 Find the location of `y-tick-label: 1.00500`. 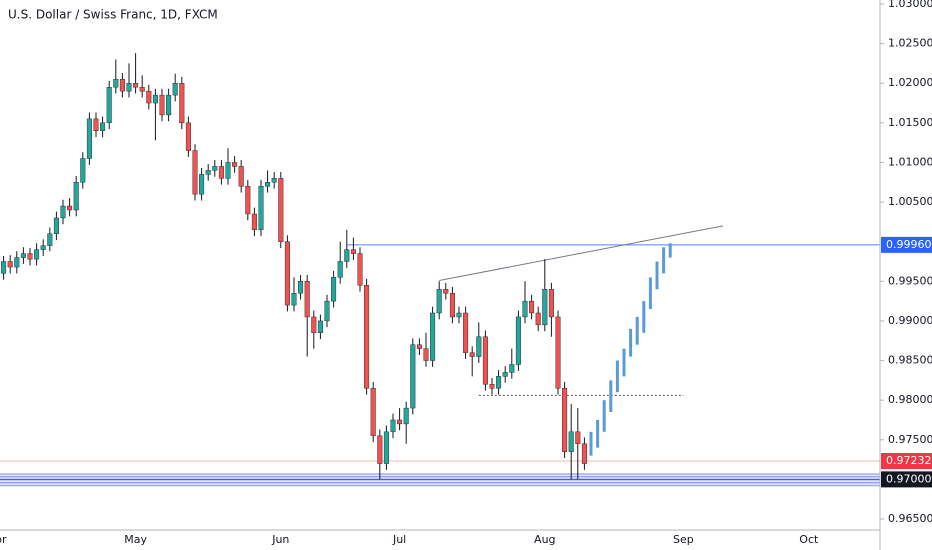

y-tick-label: 1.00500 is located at coordinates (910, 201).